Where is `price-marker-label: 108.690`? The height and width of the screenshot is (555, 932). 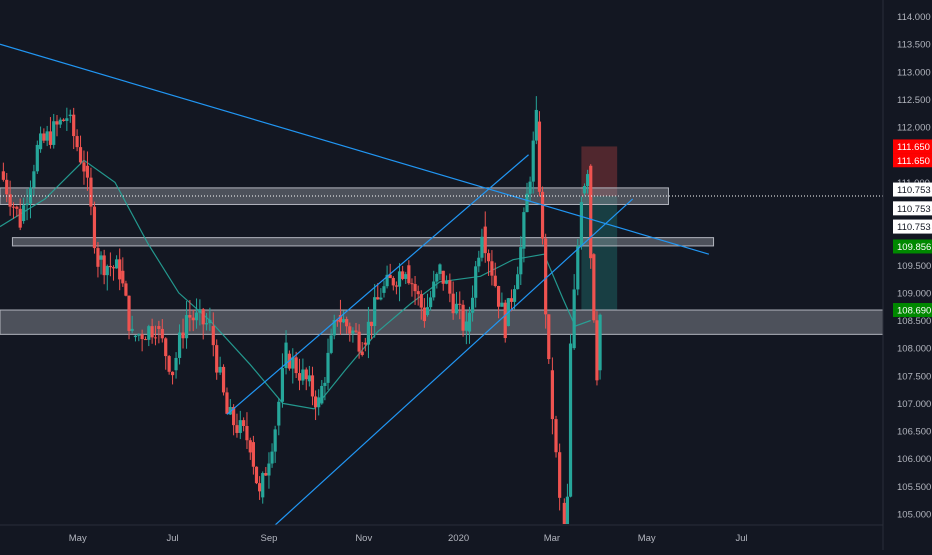
price-marker-label: 108.690 is located at coordinates (914, 311).